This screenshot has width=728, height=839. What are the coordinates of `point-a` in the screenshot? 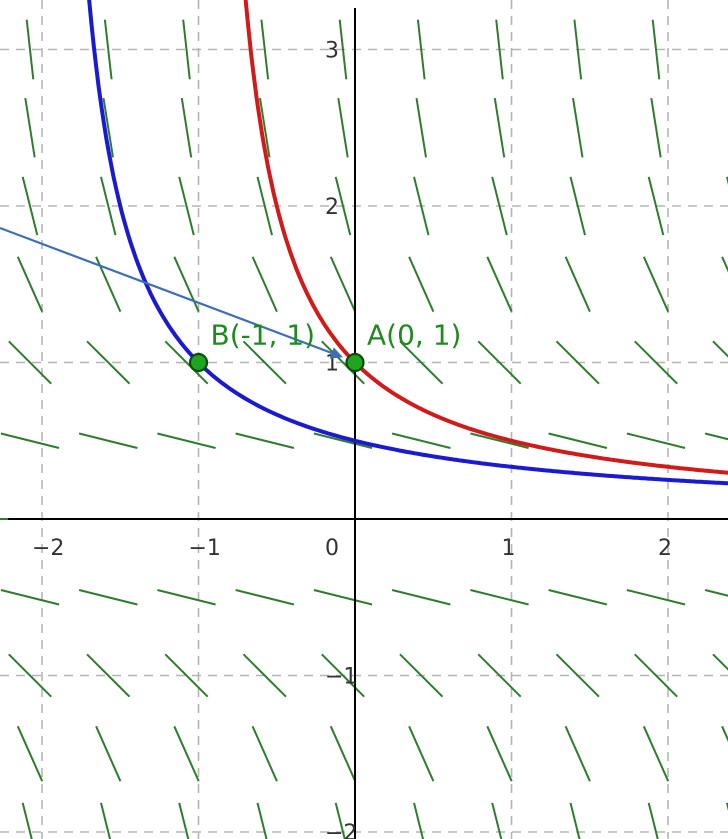 It's located at (355, 362).